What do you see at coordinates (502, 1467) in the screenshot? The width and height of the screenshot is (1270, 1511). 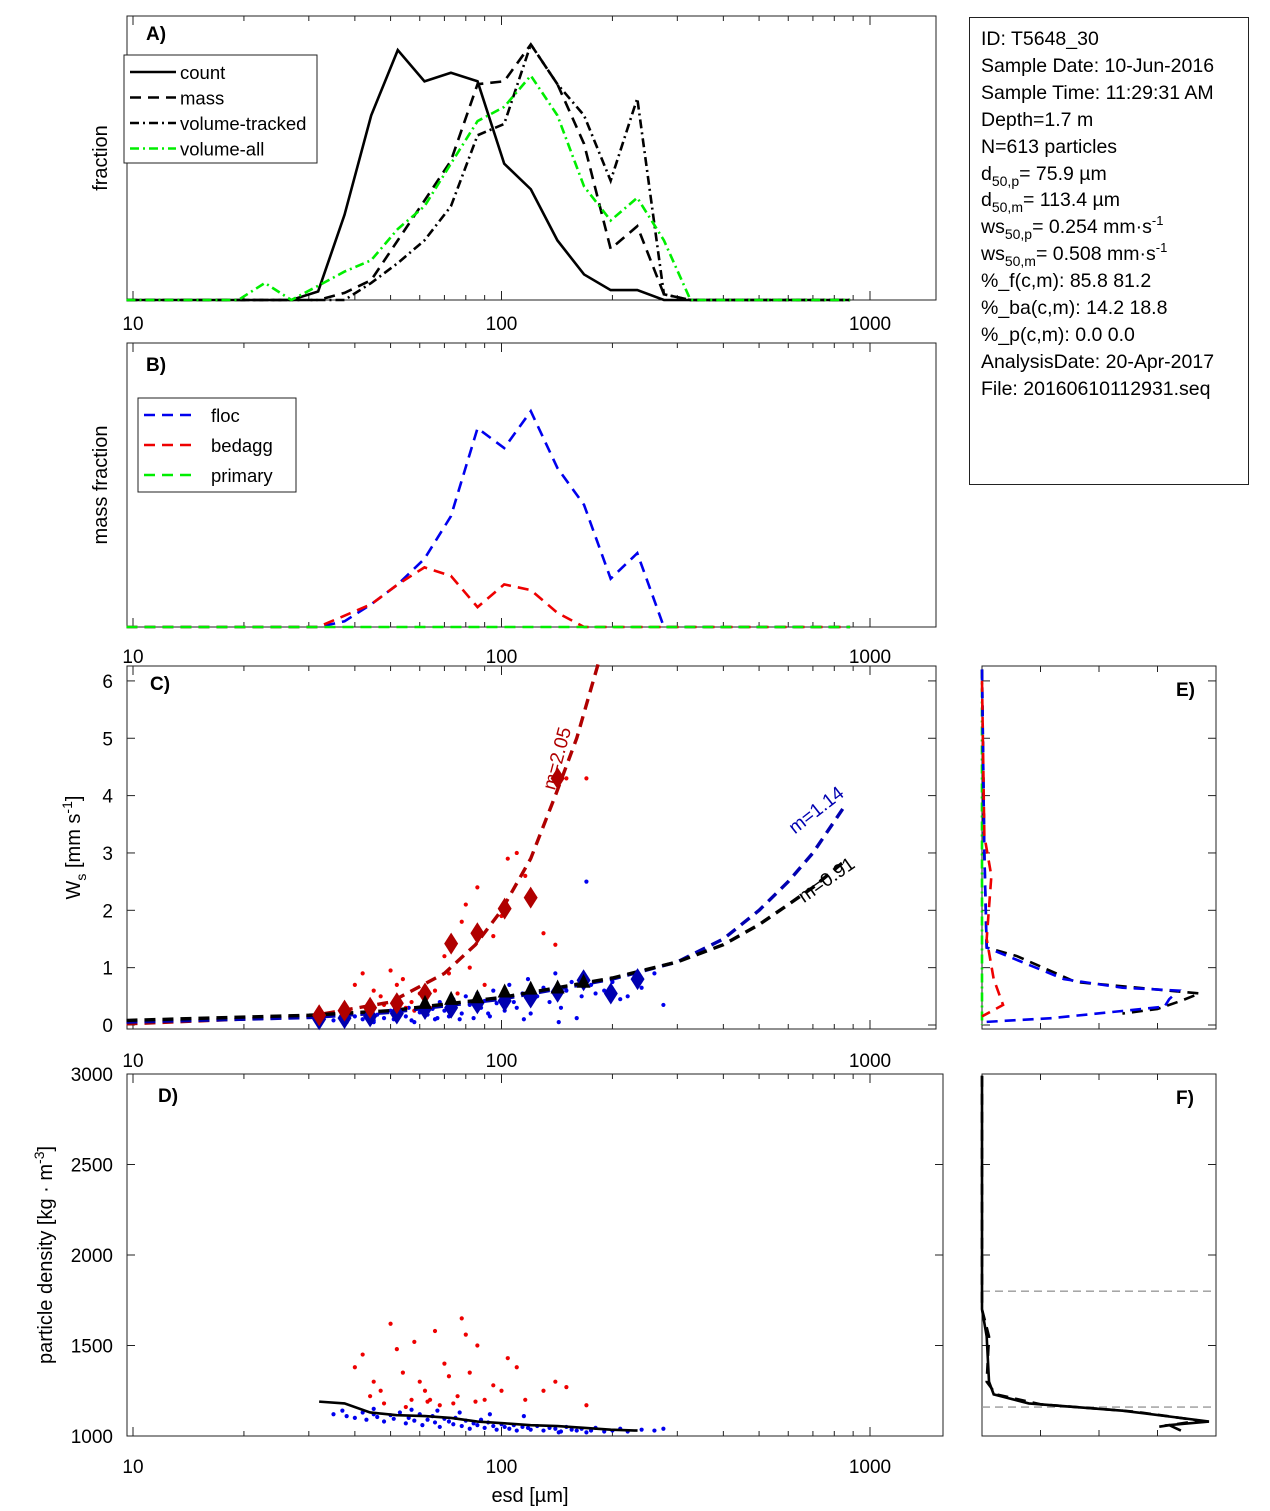 I see `x-tick-label: 100` at bounding box center [502, 1467].